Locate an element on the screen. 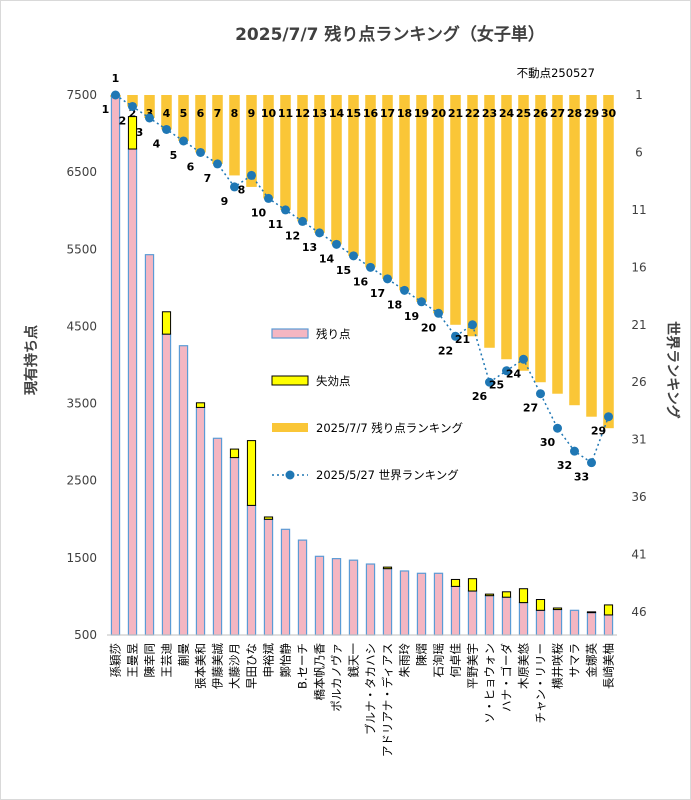 Image resolution: width=691 pixels, height=800 pixels. rank-label: 25 is located at coordinates (523, 113).